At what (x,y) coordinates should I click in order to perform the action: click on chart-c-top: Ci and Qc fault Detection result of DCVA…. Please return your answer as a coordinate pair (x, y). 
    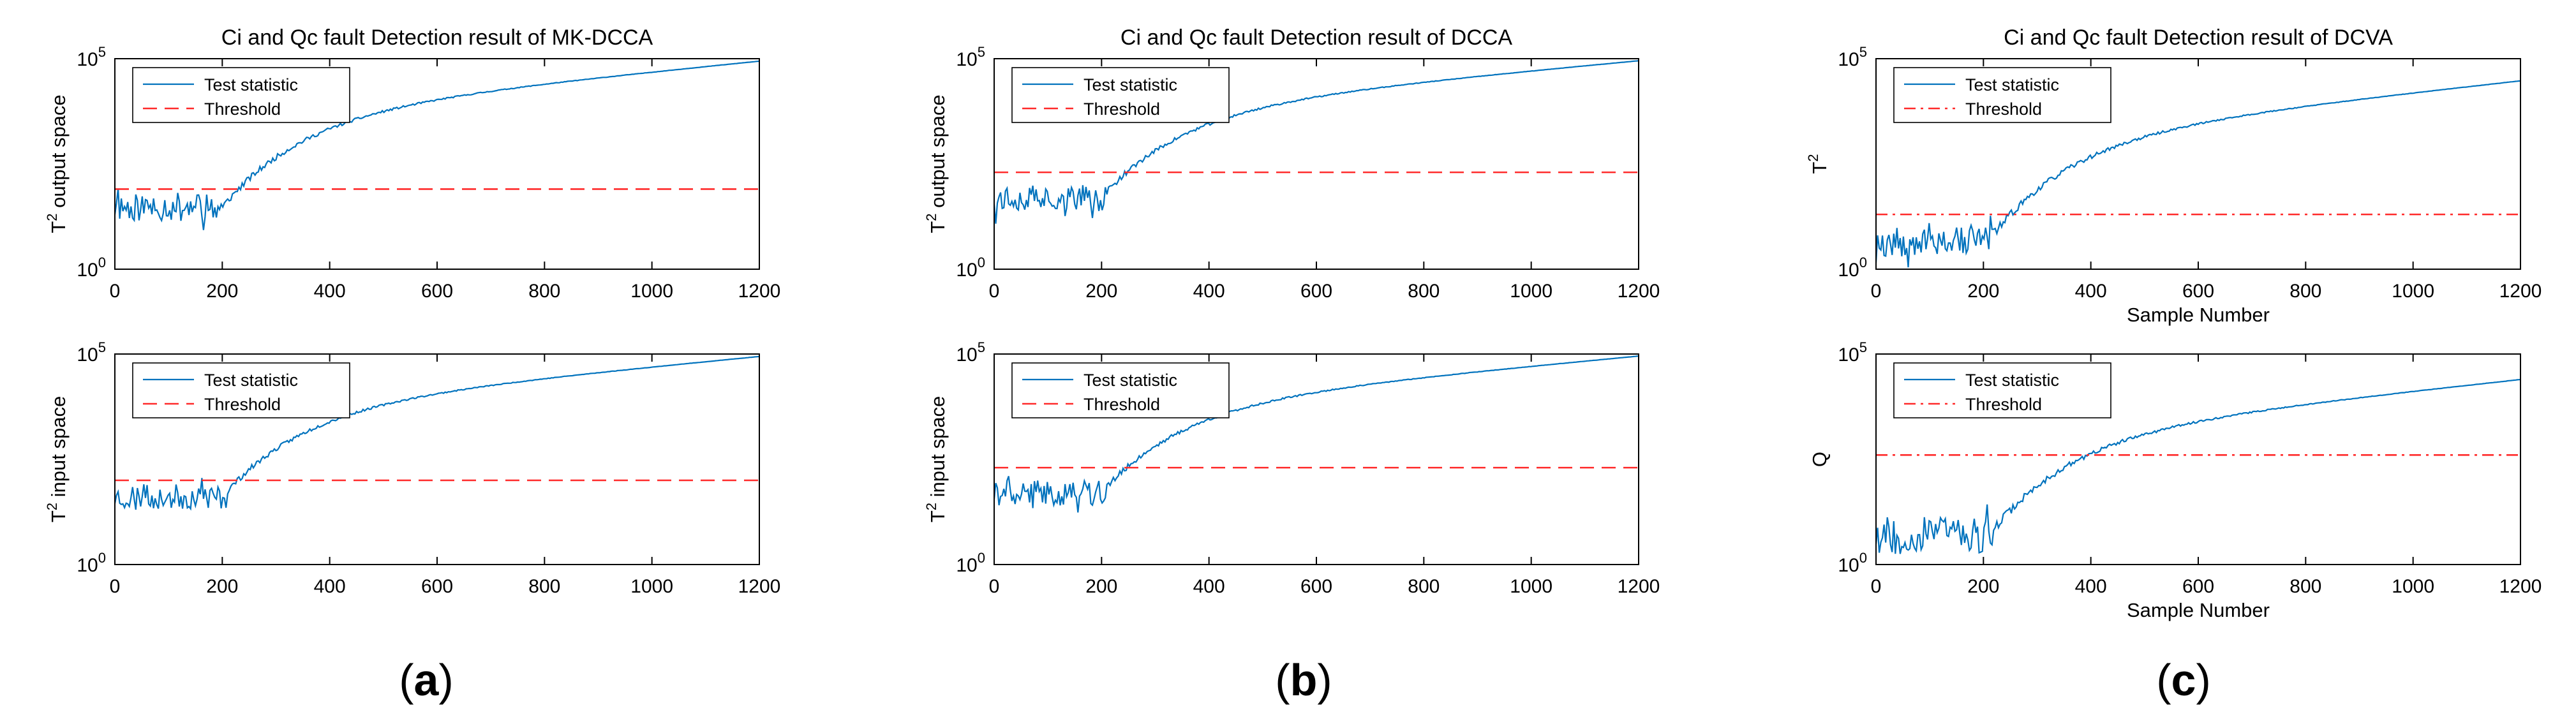
    Looking at the image, I should click on (2173, 176).